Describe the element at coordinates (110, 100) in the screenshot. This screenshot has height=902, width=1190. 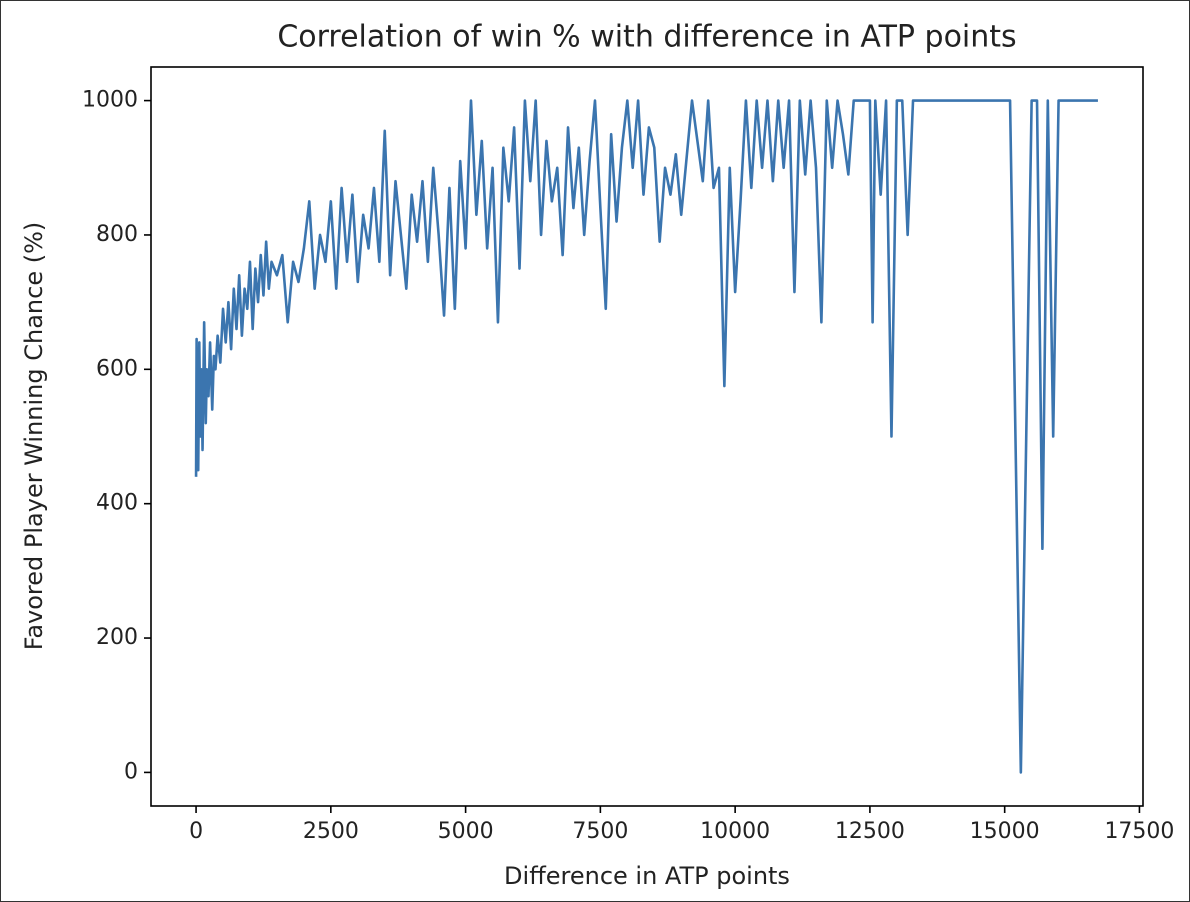
I see `y-tick-label: 1000` at that location.